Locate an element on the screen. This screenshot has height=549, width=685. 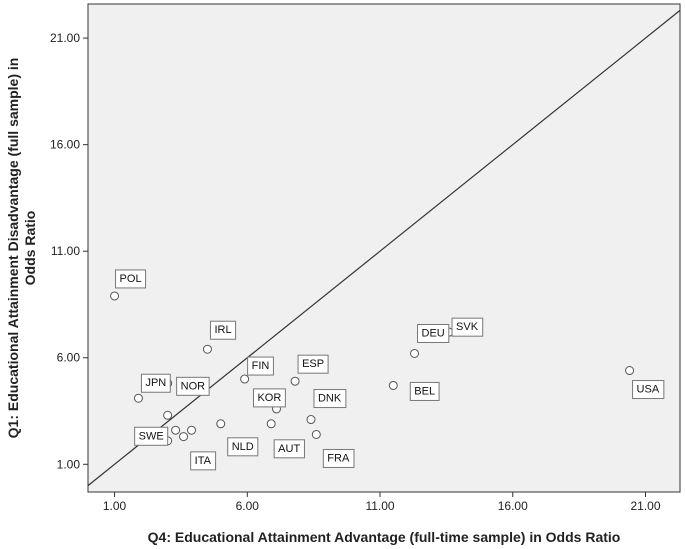
data-point-esp is located at coordinates (295, 381).